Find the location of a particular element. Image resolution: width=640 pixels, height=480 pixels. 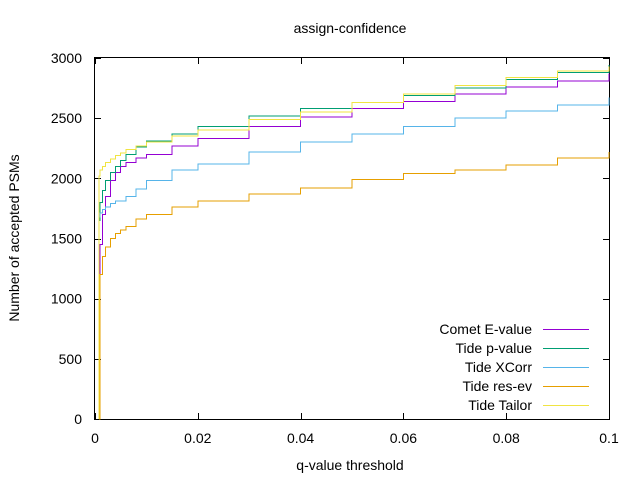

y-tick-label: 500 is located at coordinates (71, 359).